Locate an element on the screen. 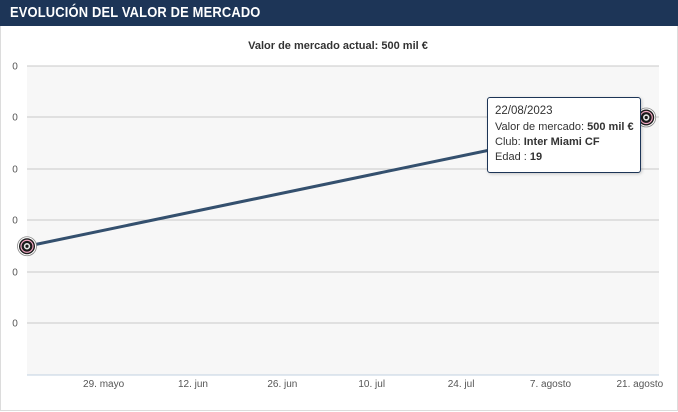  x-tick-label: 10. jul is located at coordinates (371, 384).